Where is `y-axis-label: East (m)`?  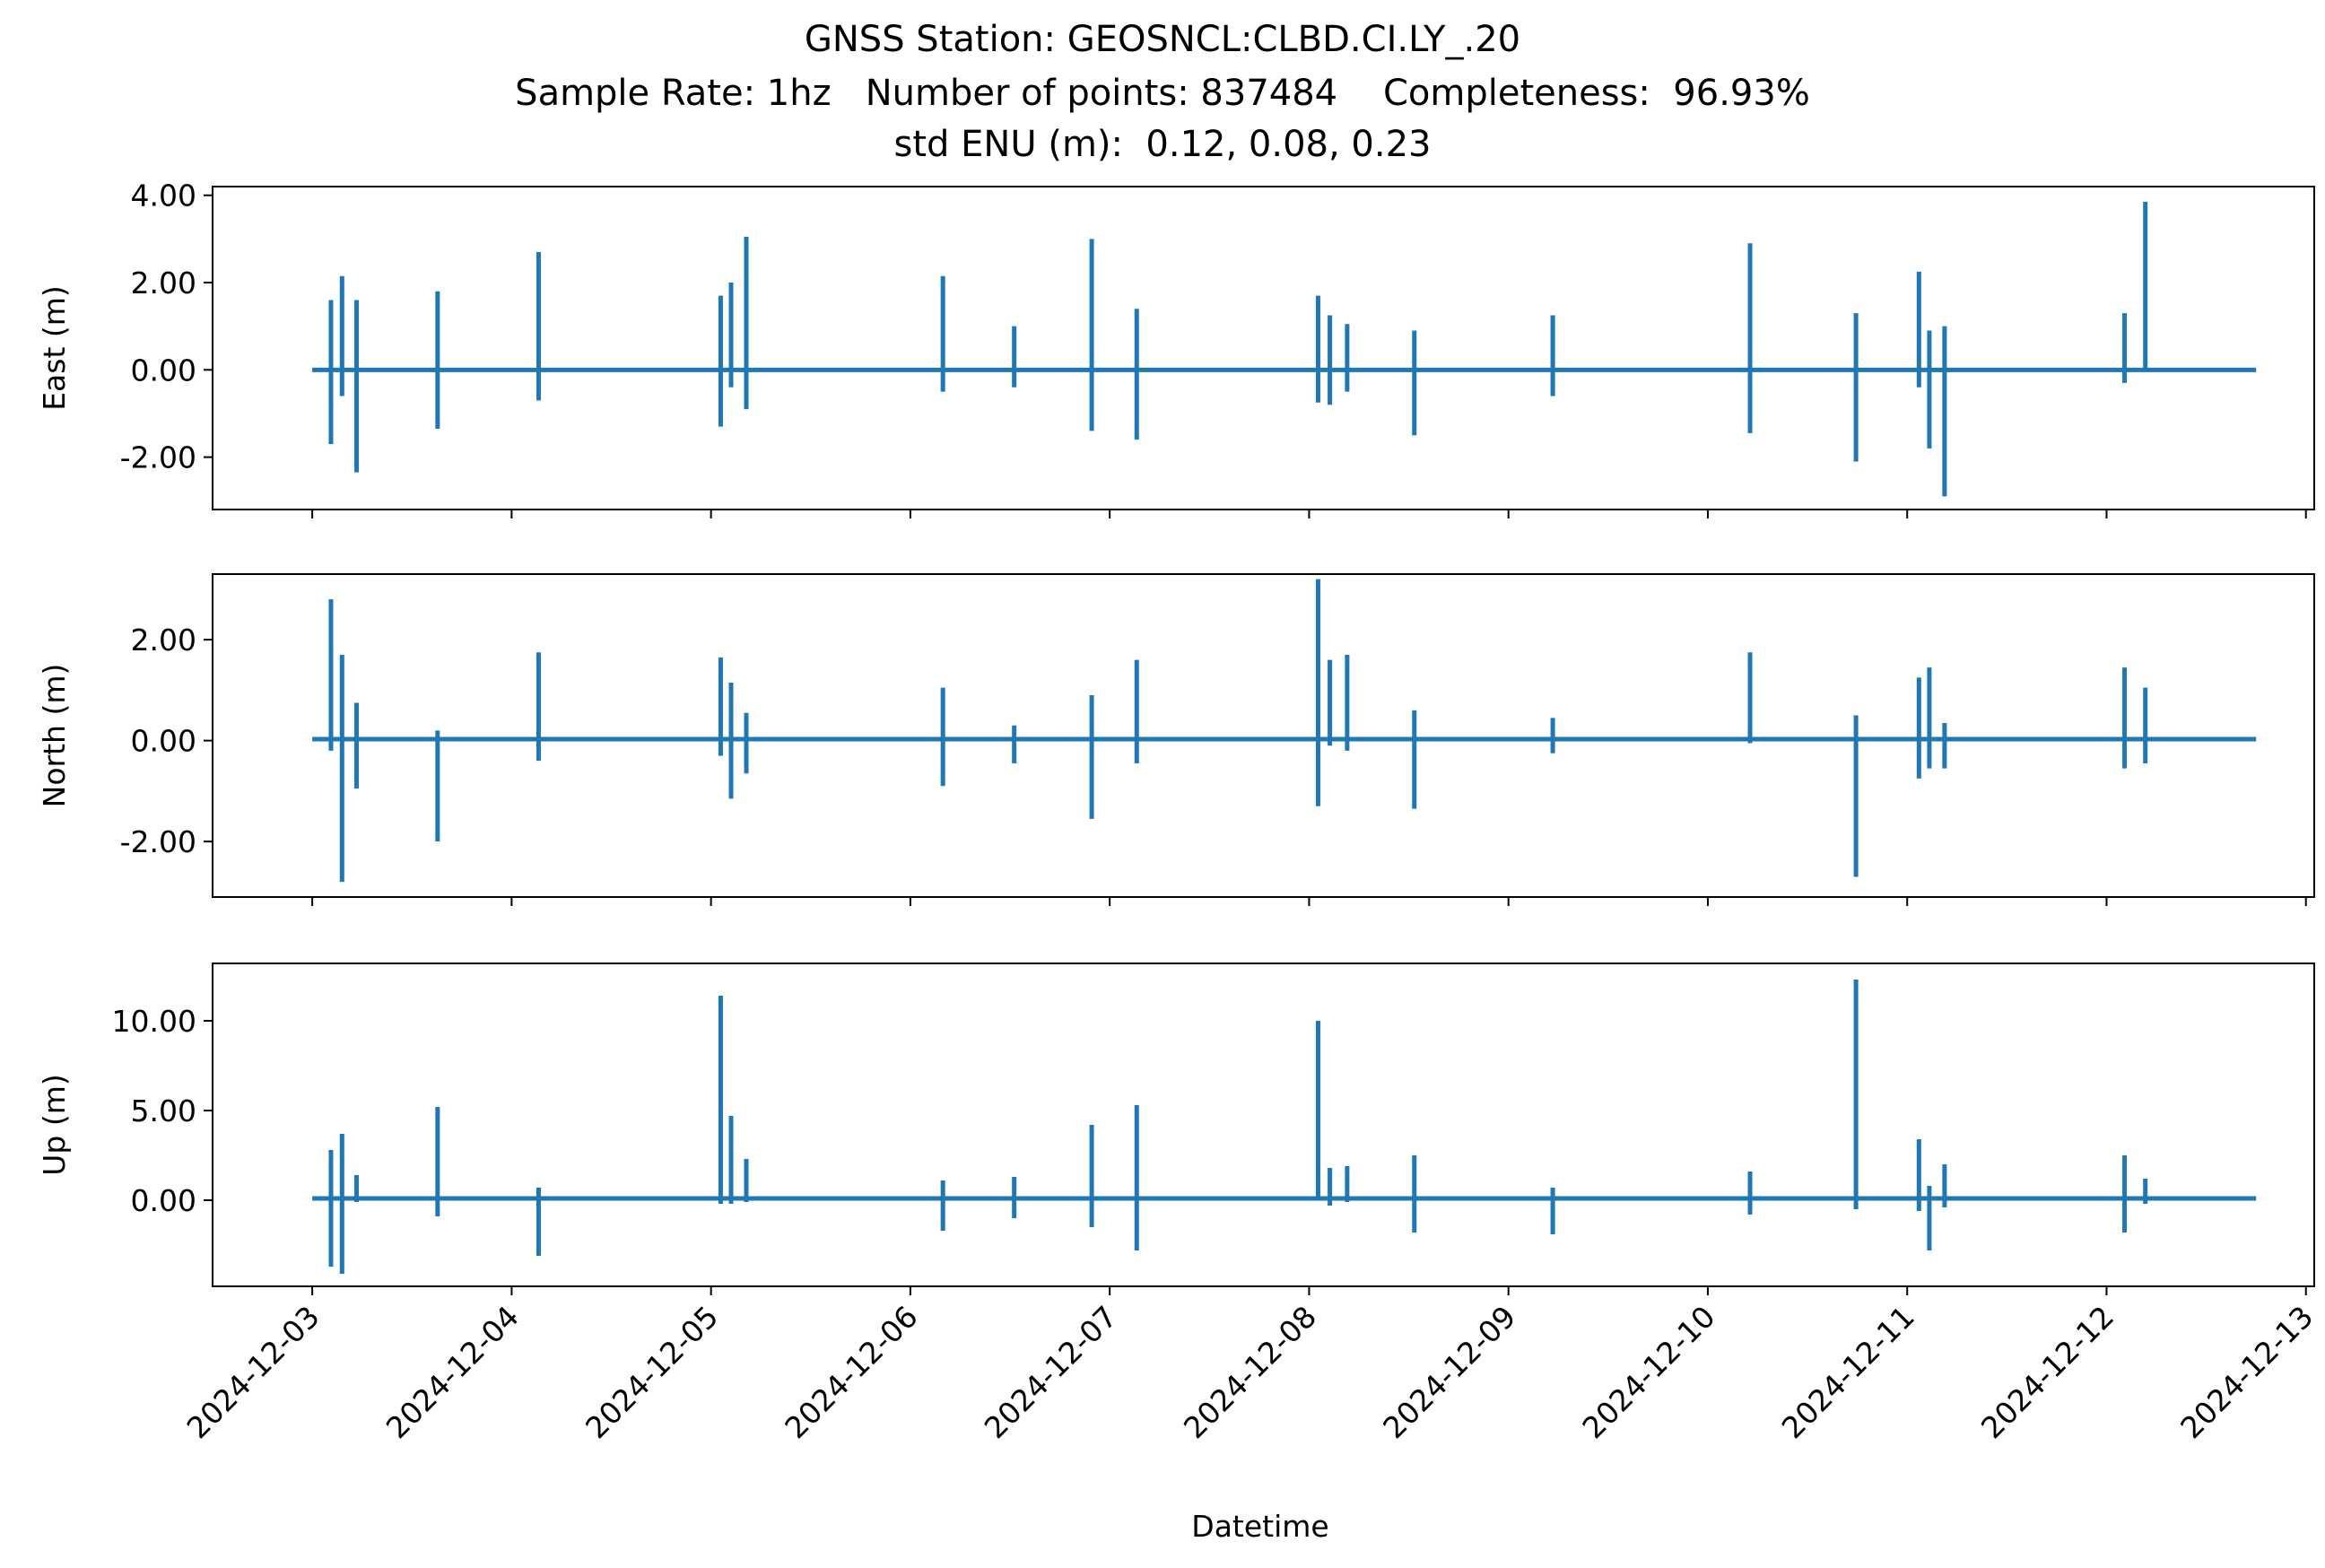 y-axis-label: East (m) is located at coordinates (54, 348).